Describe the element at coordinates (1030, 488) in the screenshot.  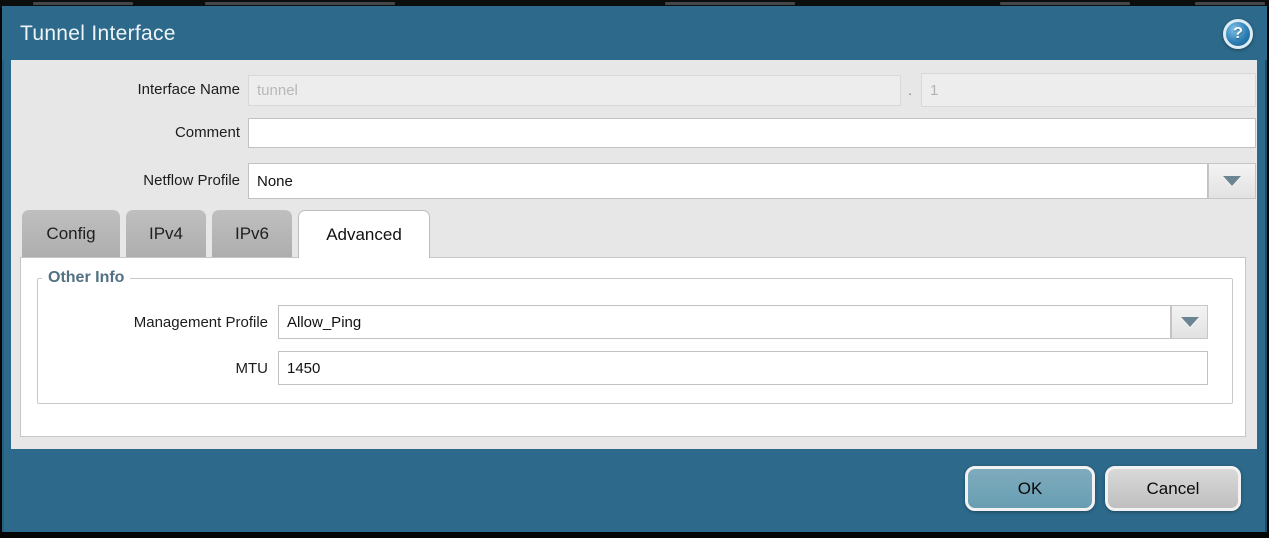
I see `ok-button: OK` at that location.